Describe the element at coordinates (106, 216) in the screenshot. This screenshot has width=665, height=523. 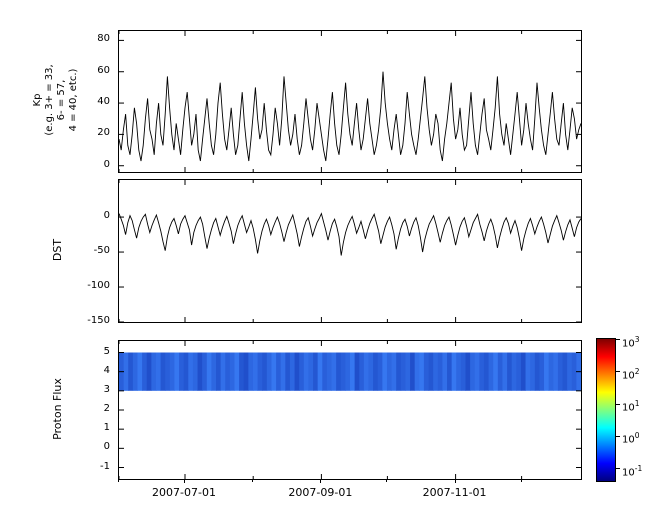
I see `y-tick-label: 0` at that location.